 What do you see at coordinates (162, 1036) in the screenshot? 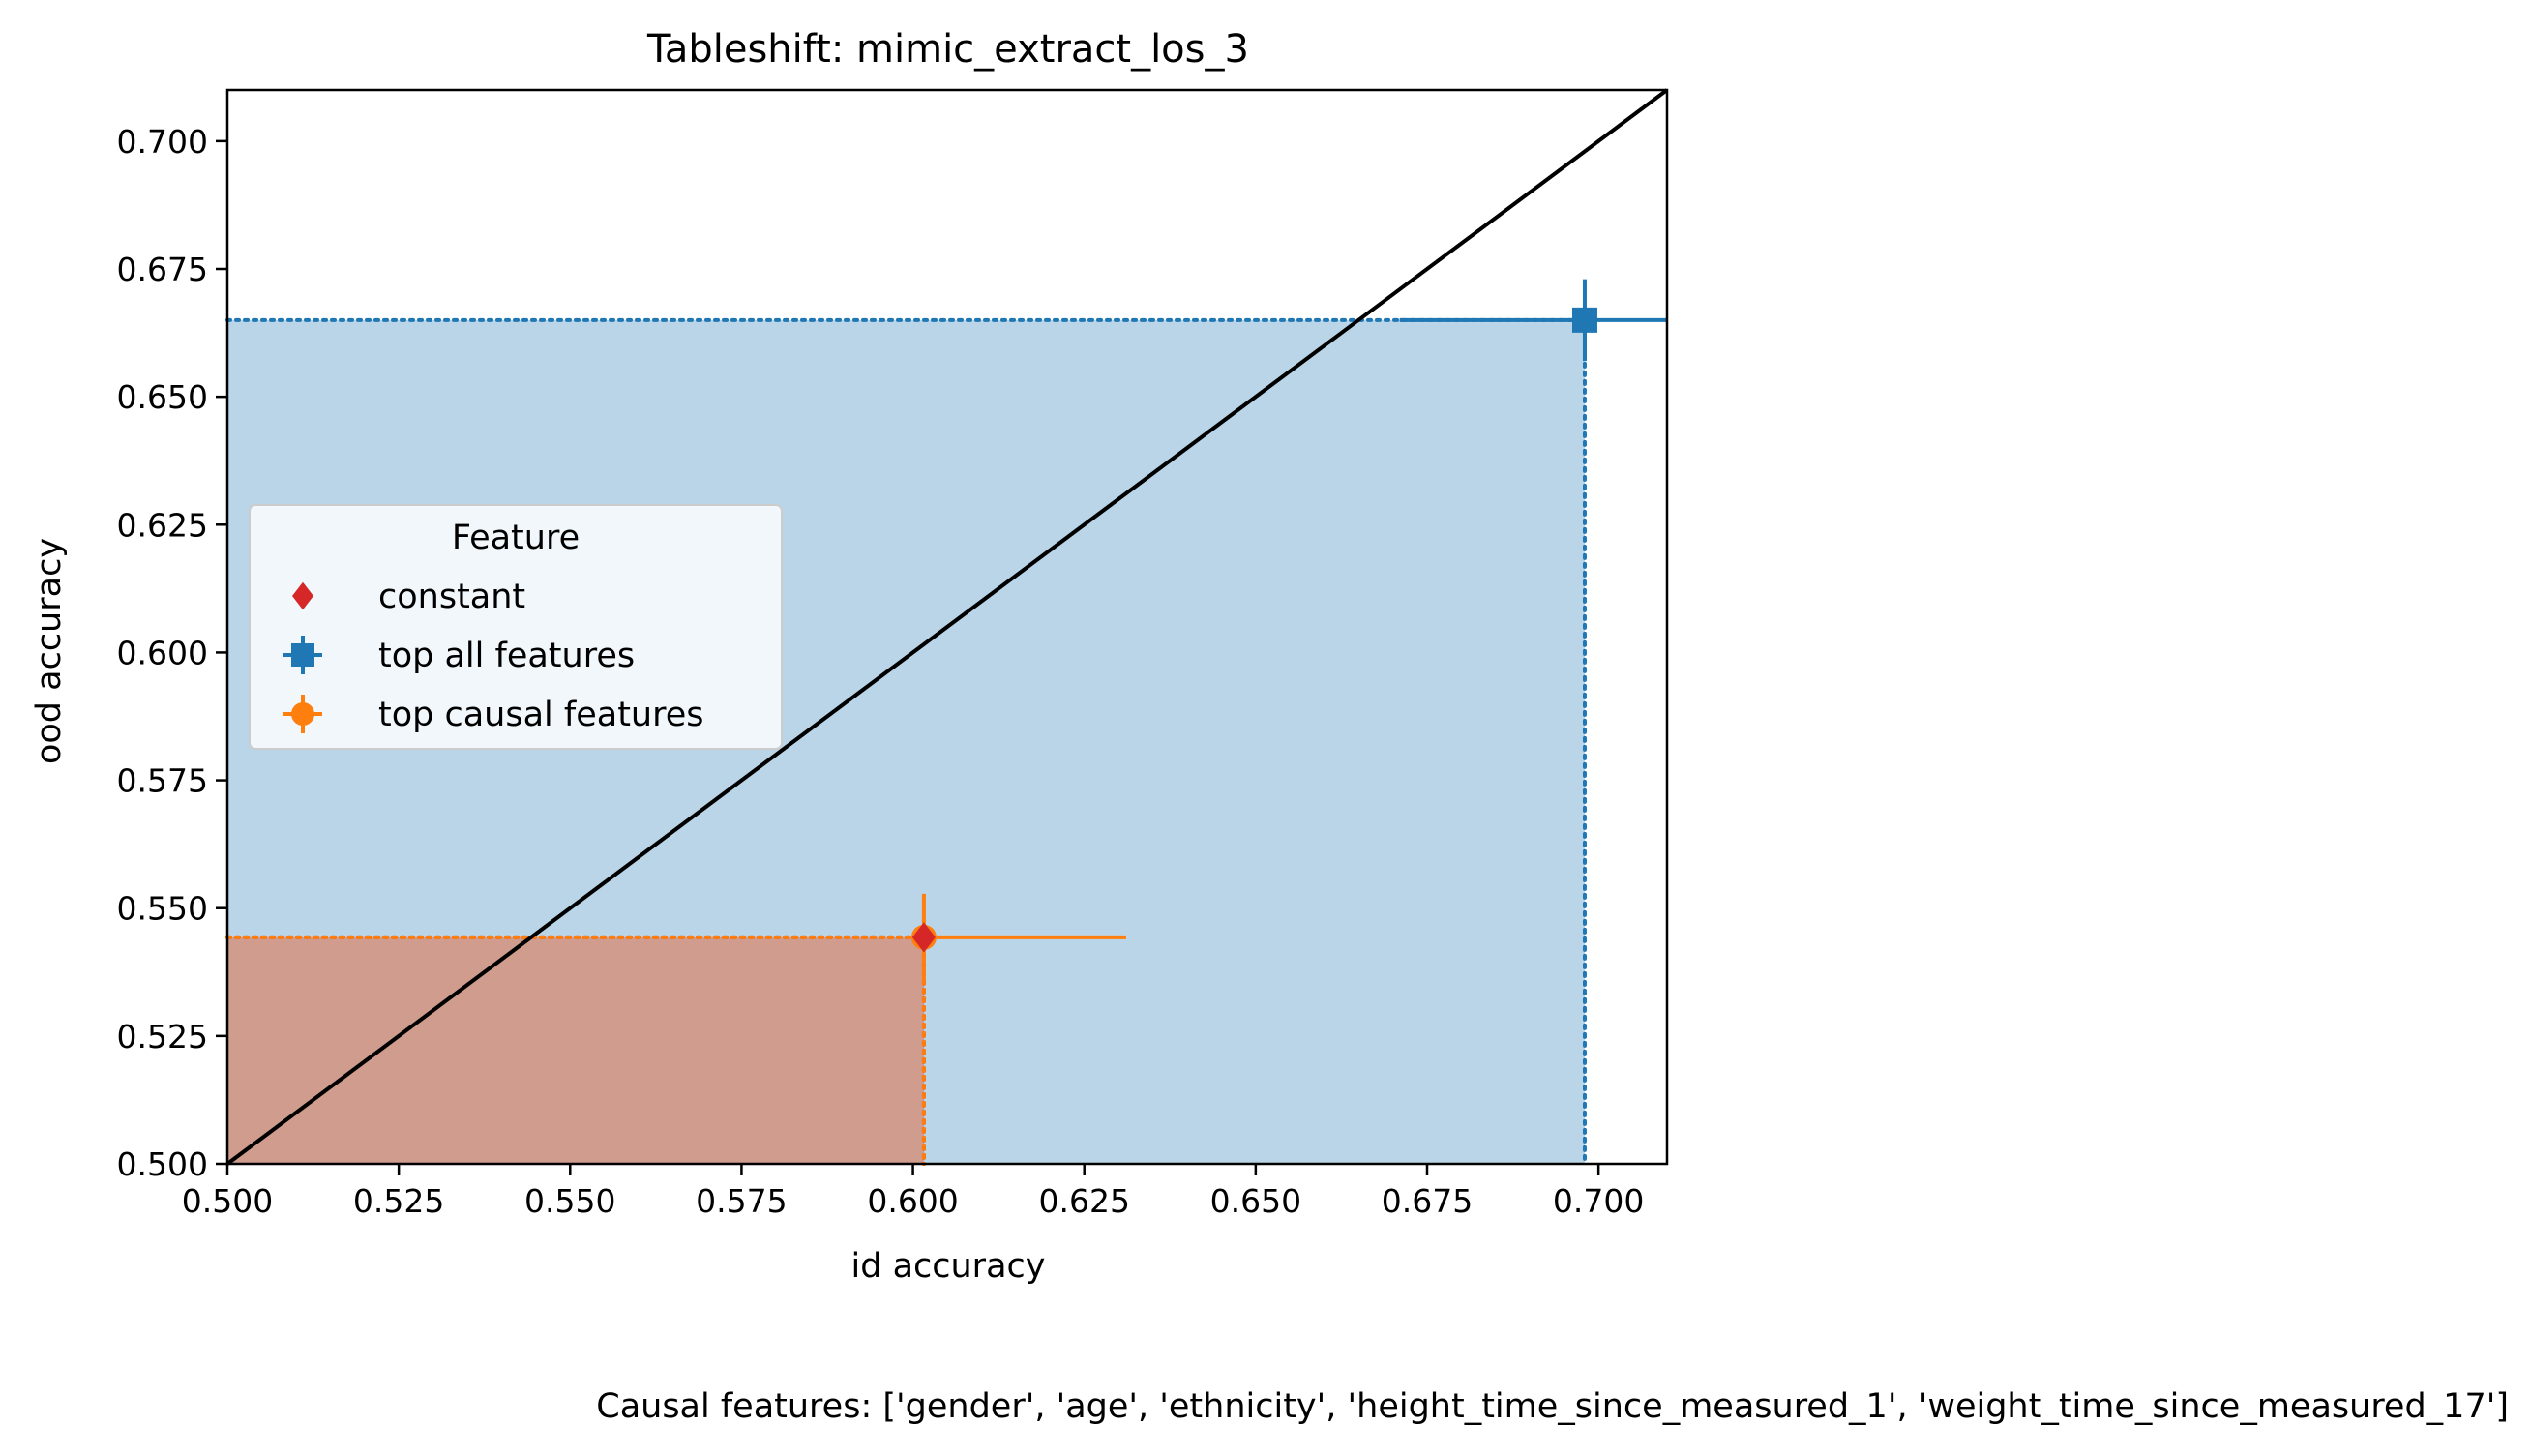
I see `y-tick-label: 0.525` at bounding box center [162, 1036].